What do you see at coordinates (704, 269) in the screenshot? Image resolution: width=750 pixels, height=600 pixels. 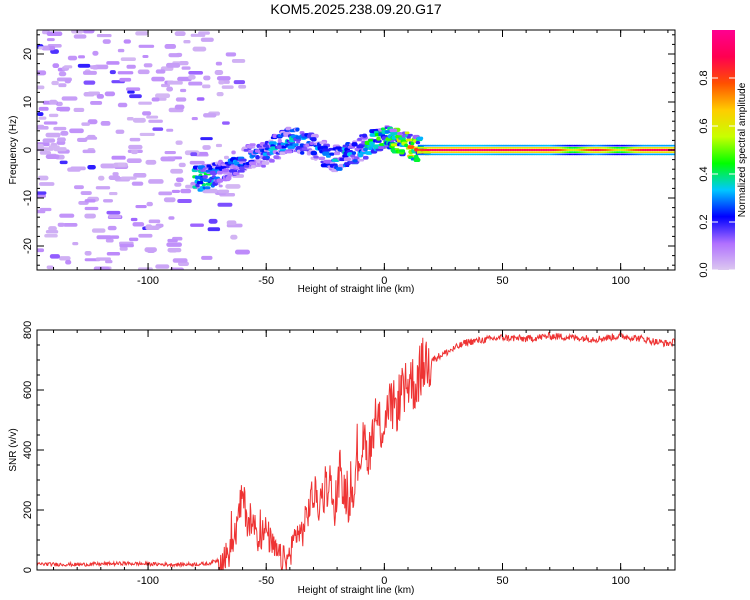 I see `colorbar-tick-label: 0.0` at bounding box center [704, 269].